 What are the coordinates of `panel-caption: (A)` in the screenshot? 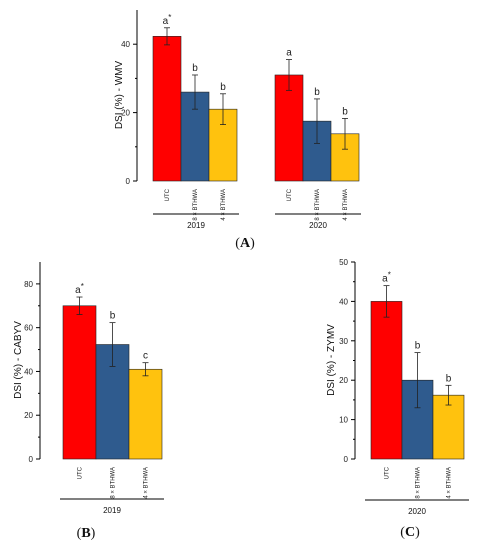 It's located at (245, 243).